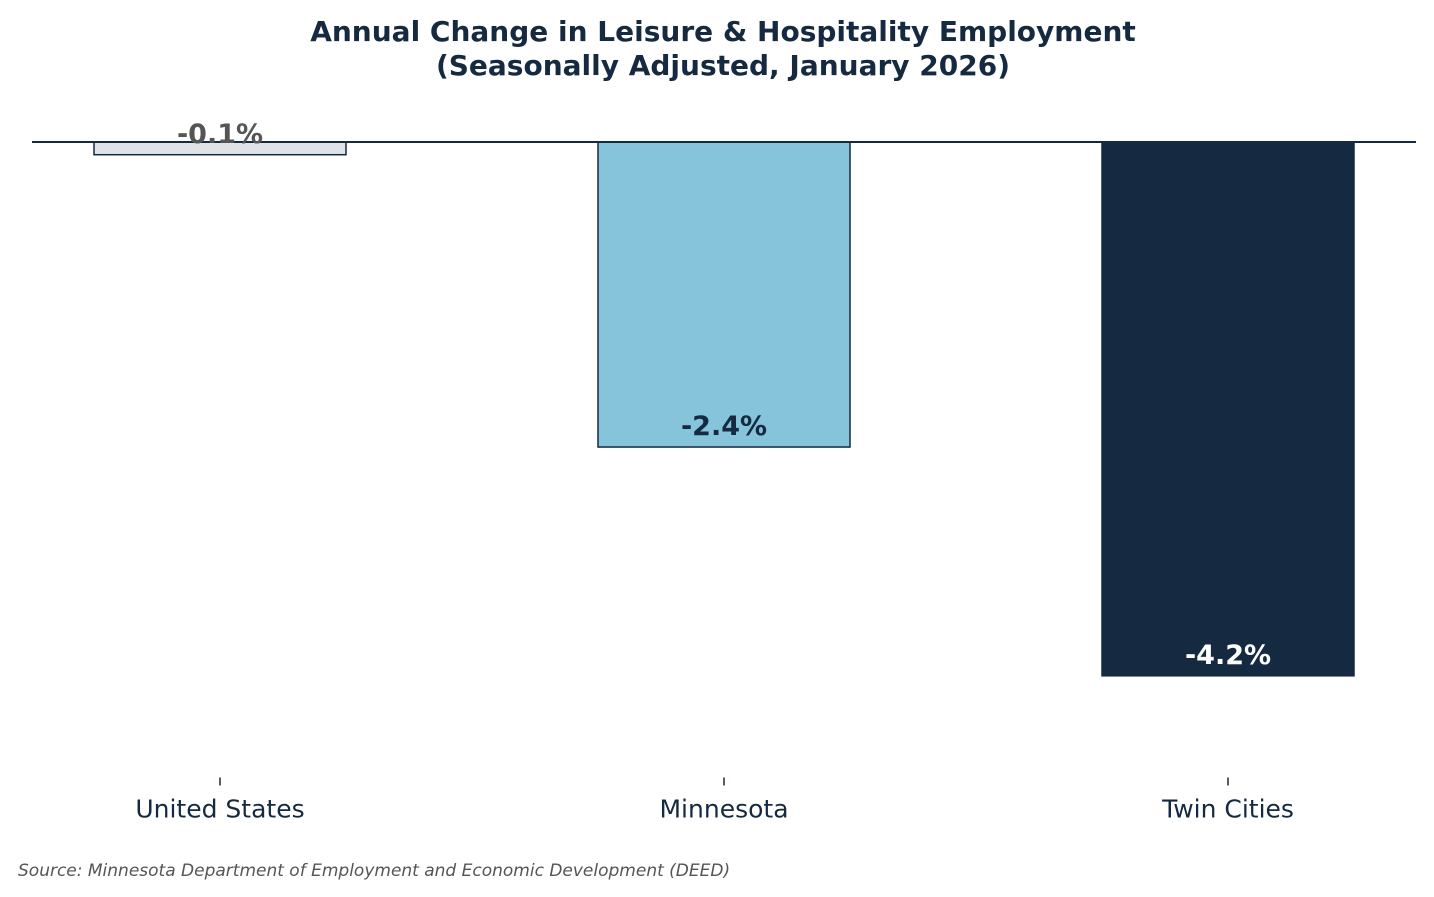 The width and height of the screenshot is (1434, 897). I want to click on x-tick-label: United States, so click(219, 809).